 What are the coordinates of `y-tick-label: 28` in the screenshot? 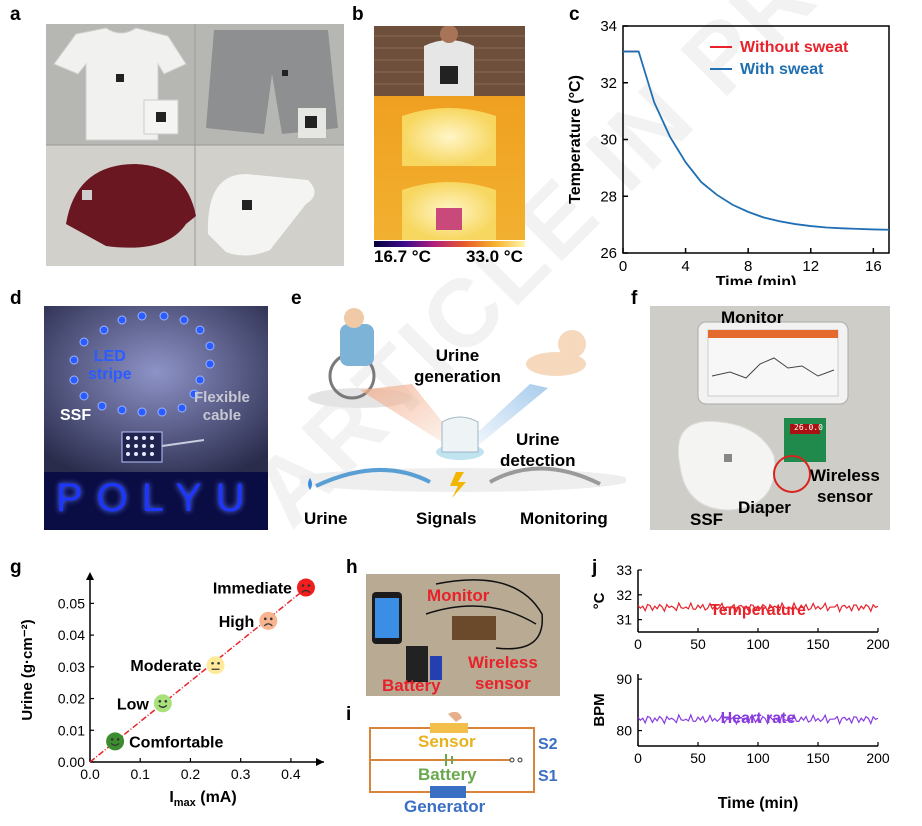 It's located at (608, 196).